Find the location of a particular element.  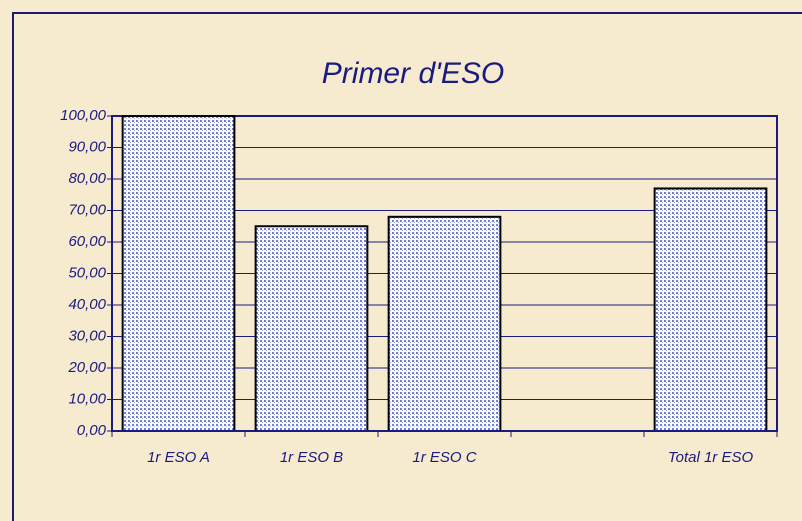

y-tick-label: 20,00 is located at coordinates (86, 367).